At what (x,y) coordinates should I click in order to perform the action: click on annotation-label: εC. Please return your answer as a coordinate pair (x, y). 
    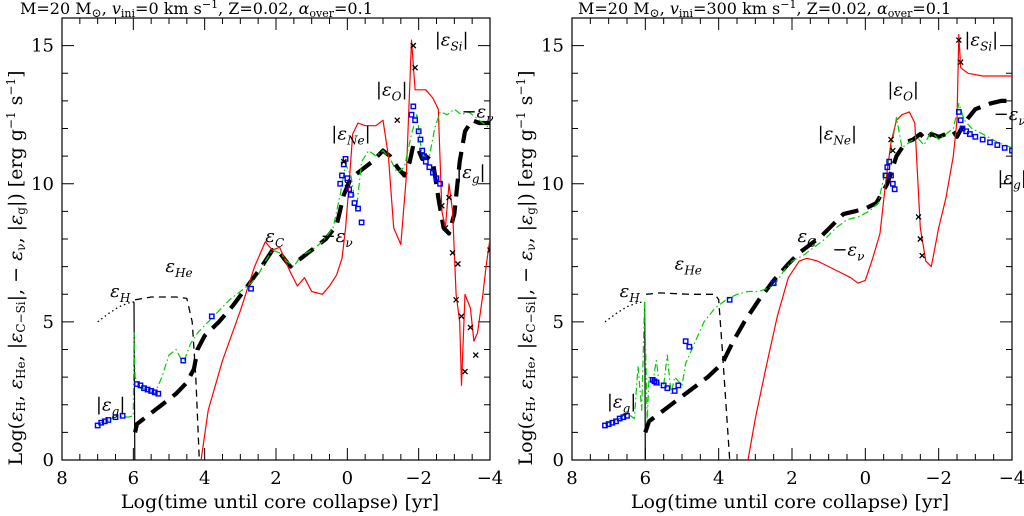
    Looking at the image, I should click on (807, 238).